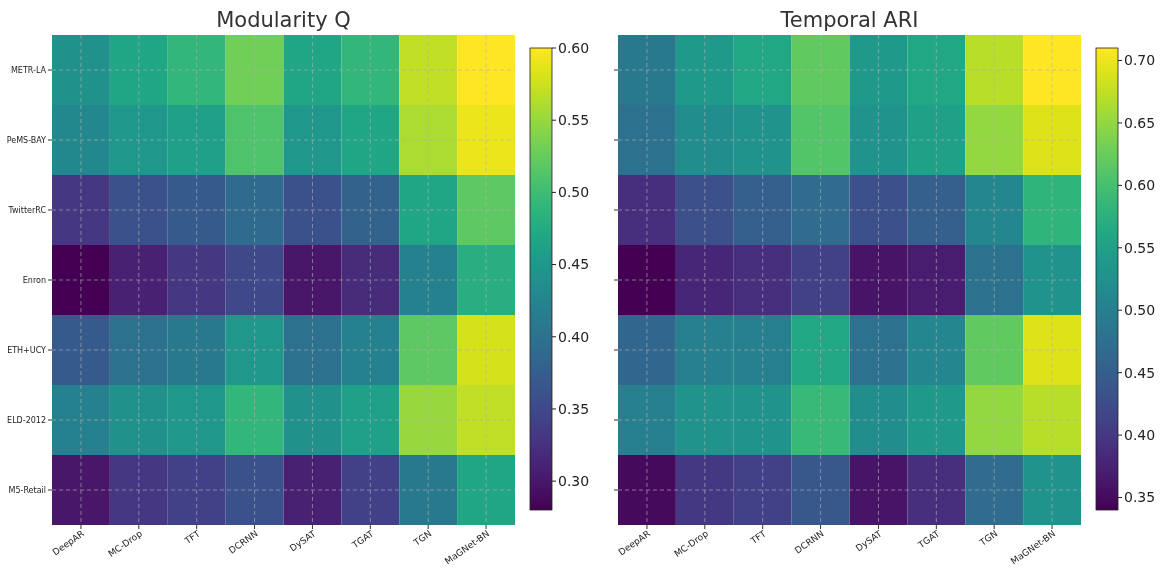 The height and width of the screenshot is (574, 1163). What do you see at coordinates (849, 20) in the screenshot?
I see `chart-title: Temporal ARI` at bounding box center [849, 20].